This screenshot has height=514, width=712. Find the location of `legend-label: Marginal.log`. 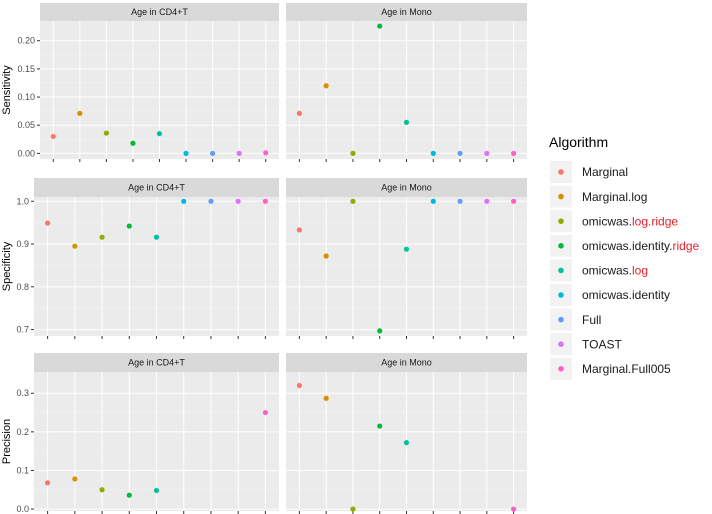

legend-label: Marginal.log is located at coordinates (614, 197).